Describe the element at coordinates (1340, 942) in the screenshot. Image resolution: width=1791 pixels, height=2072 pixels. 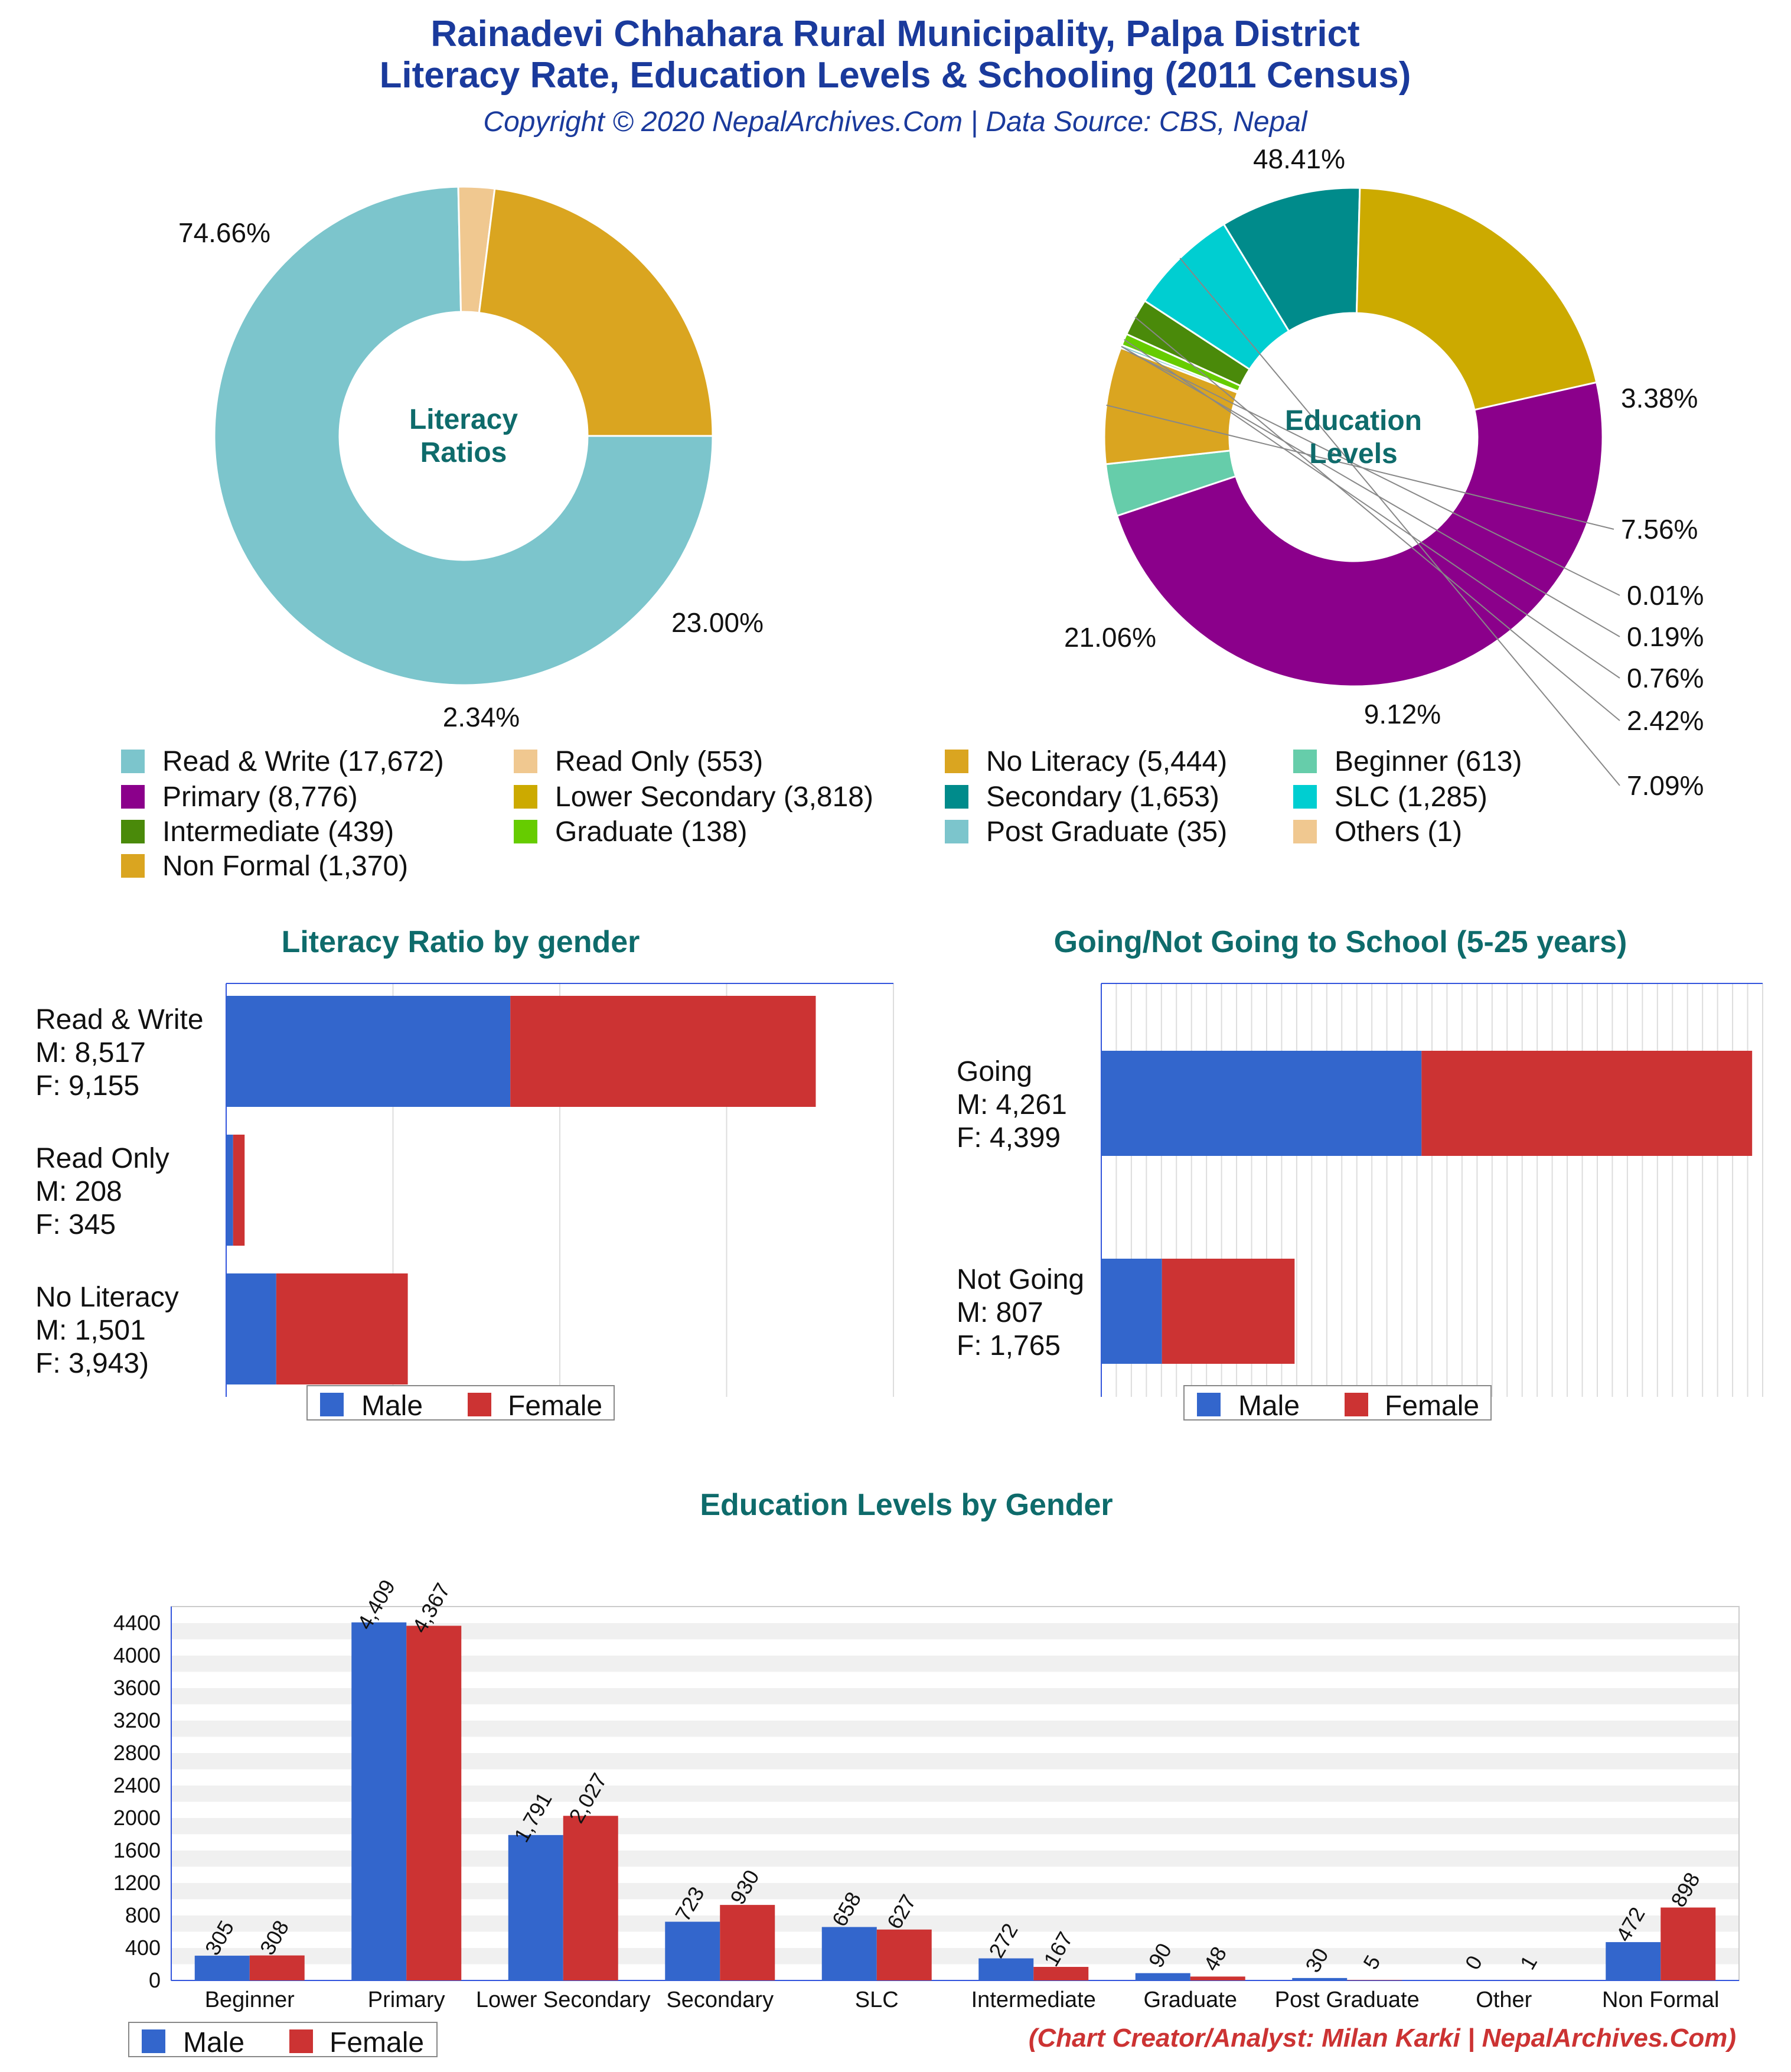
I see `school-going-title: Going/Not Going to School (5-25 years)` at that location.